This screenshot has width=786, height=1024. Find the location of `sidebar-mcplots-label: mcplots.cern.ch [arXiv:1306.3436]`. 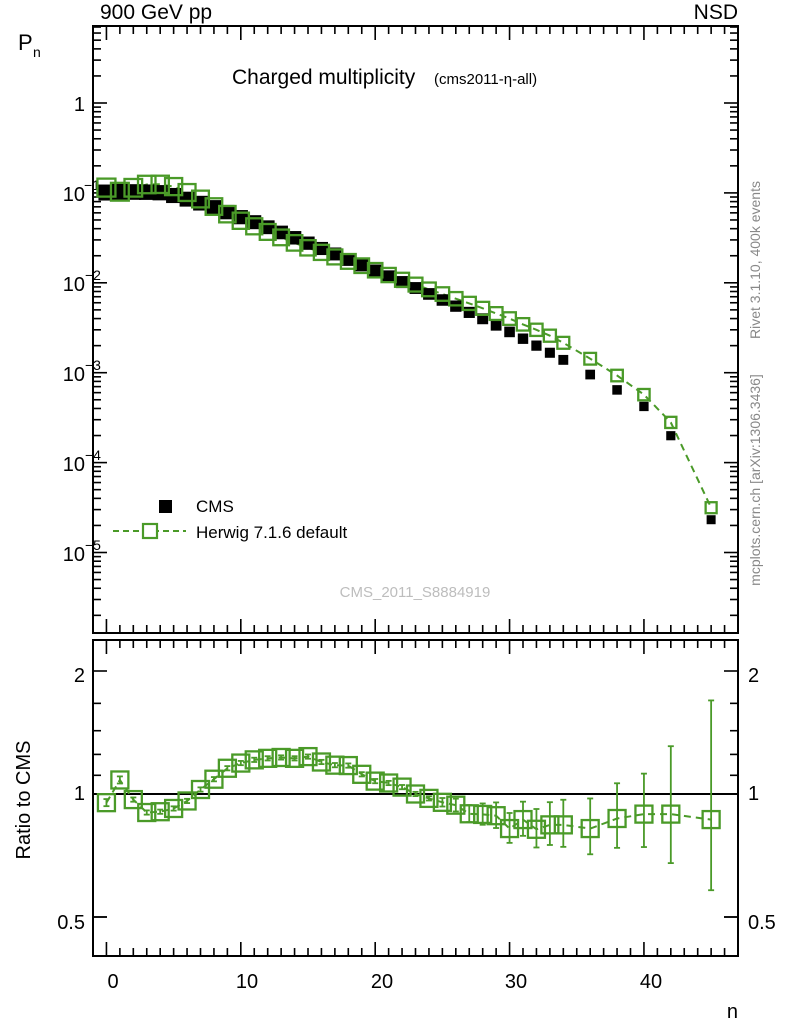

sidebar-mcplots-label: mcplots.cern.ch [arXiv:1306.3436] is located at coordinates (755, 480).